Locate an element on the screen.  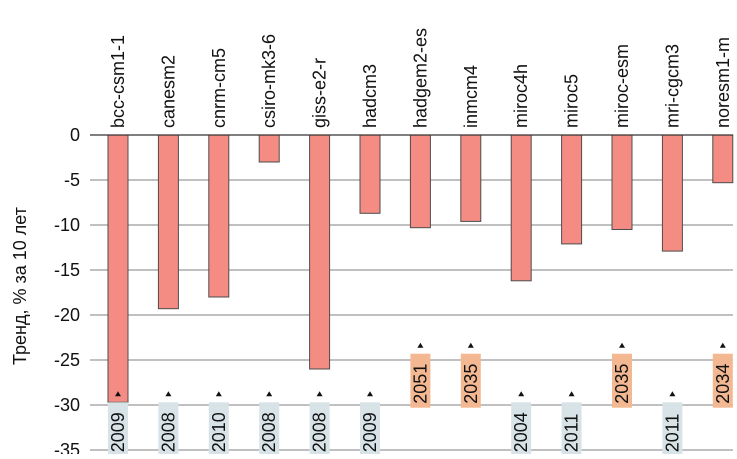
bar-miroc5 is located at coordinates (572, 189).